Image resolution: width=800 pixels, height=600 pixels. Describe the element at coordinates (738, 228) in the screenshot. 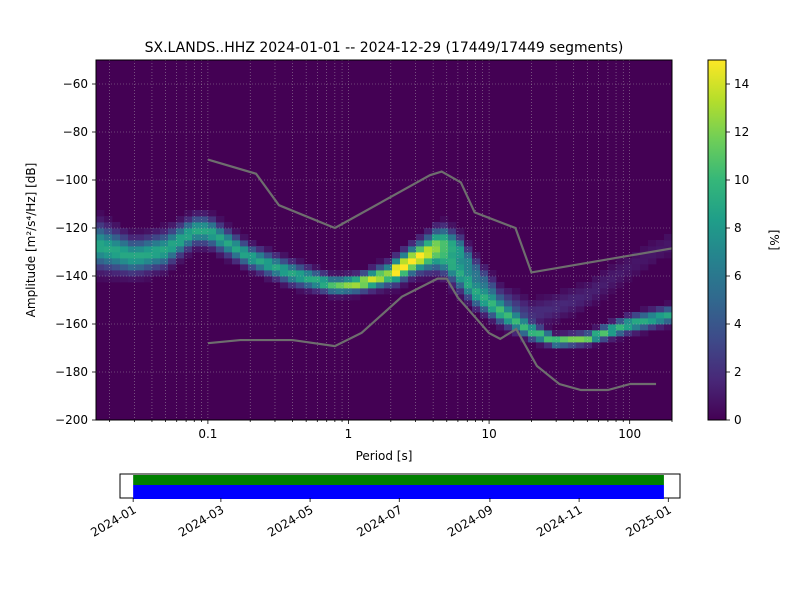

I see `colorbar-tick-label: 8` at that location.